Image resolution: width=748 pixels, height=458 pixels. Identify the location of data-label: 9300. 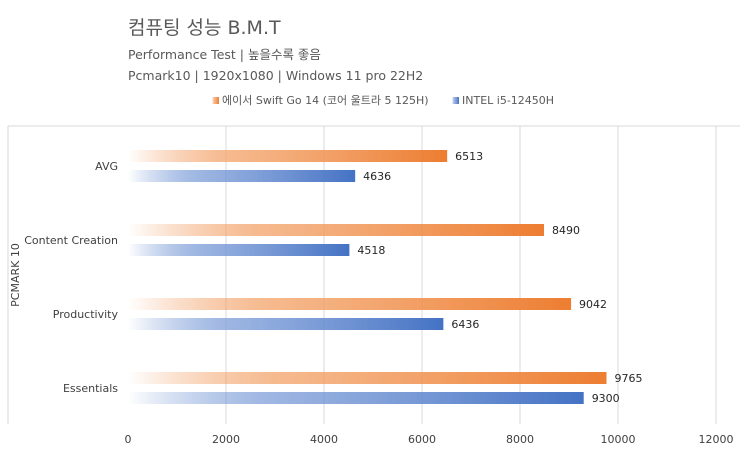
(606, 398).